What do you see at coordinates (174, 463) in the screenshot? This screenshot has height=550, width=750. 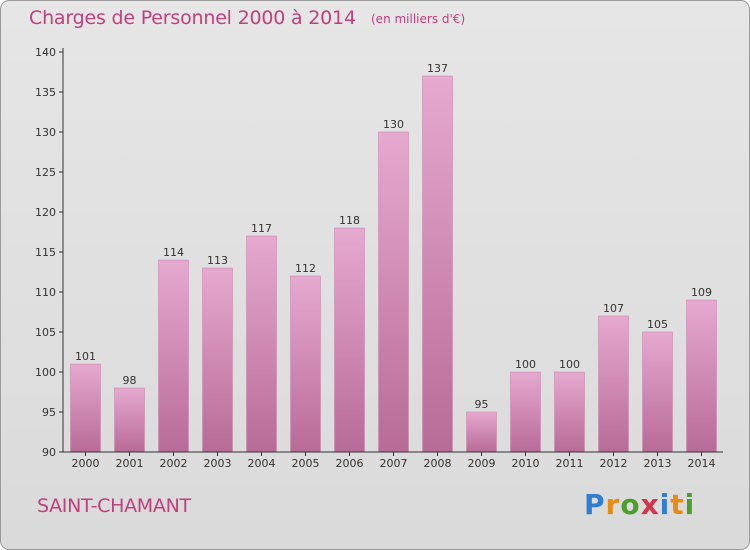 I see `x-tick-label-2002: 2002` at bounding box center [174, 463].